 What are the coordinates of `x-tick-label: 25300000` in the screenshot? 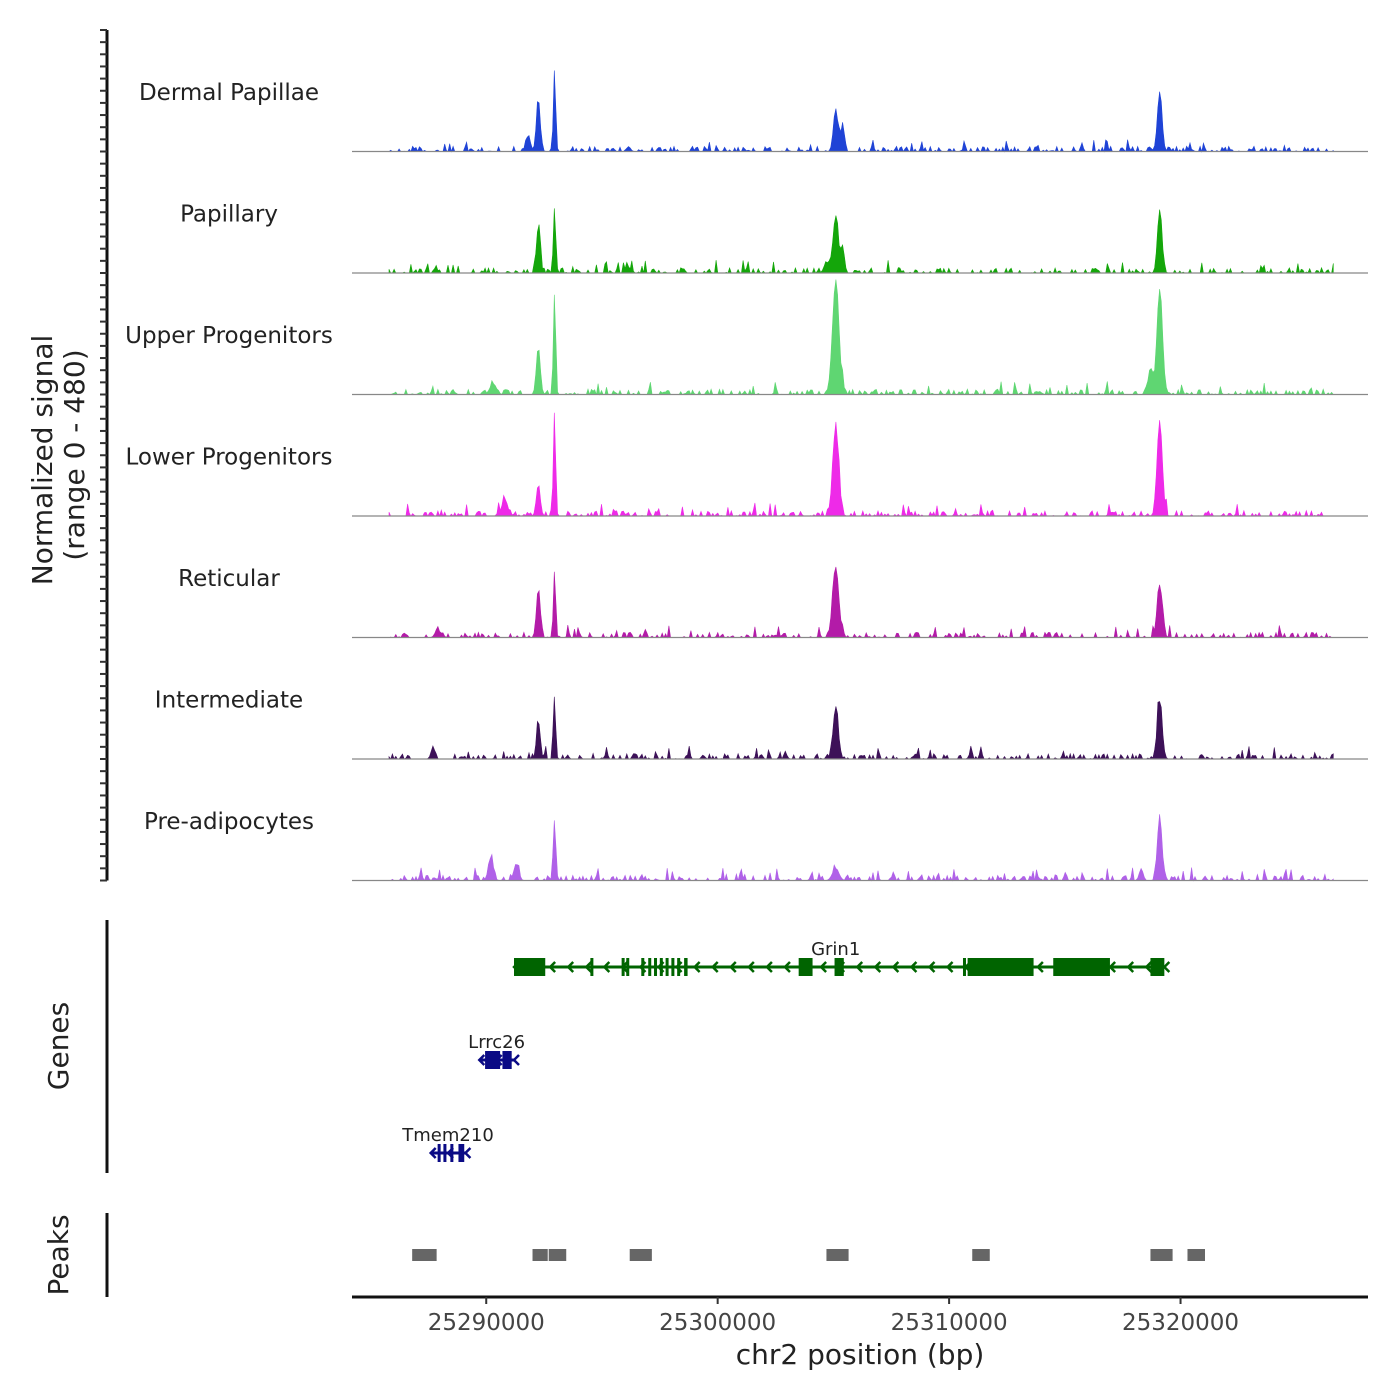 It's located at (717, 1323).